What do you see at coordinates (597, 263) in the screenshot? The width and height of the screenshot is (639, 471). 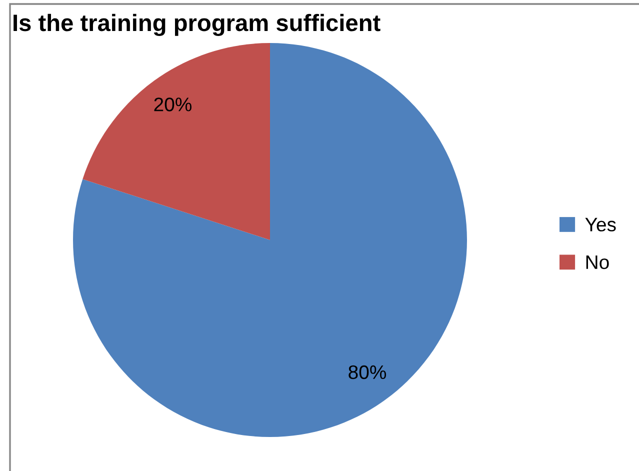 I see `legend-label: No` at bounding box center [597, 263].